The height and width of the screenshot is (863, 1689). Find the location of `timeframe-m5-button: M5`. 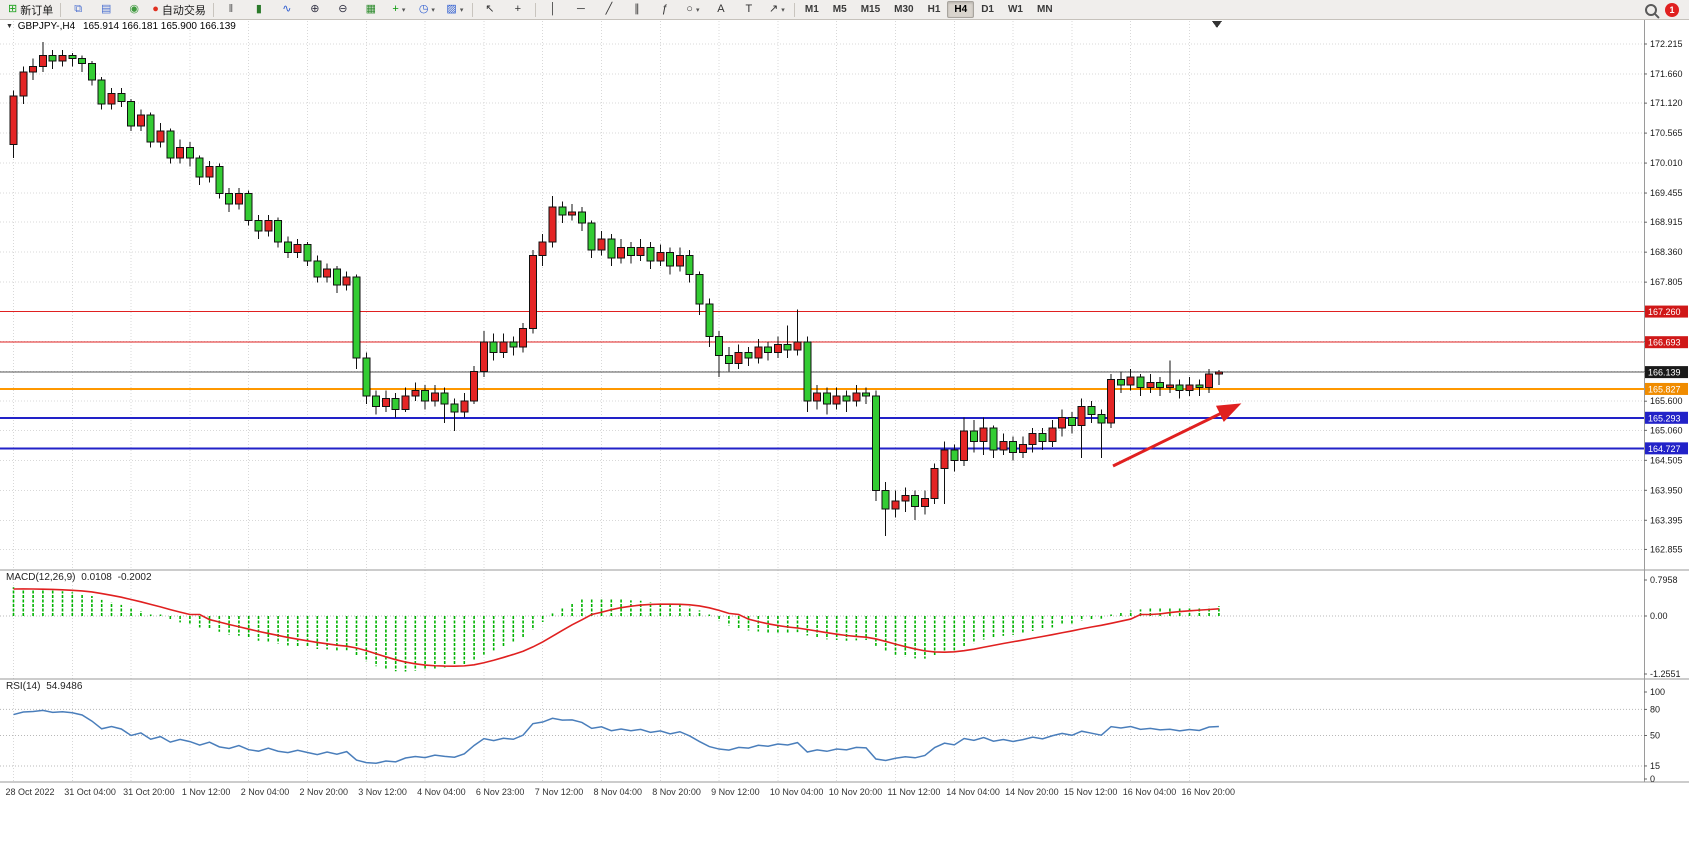

timeframe-m5-button: M5 is located at coordinates (839, 9).